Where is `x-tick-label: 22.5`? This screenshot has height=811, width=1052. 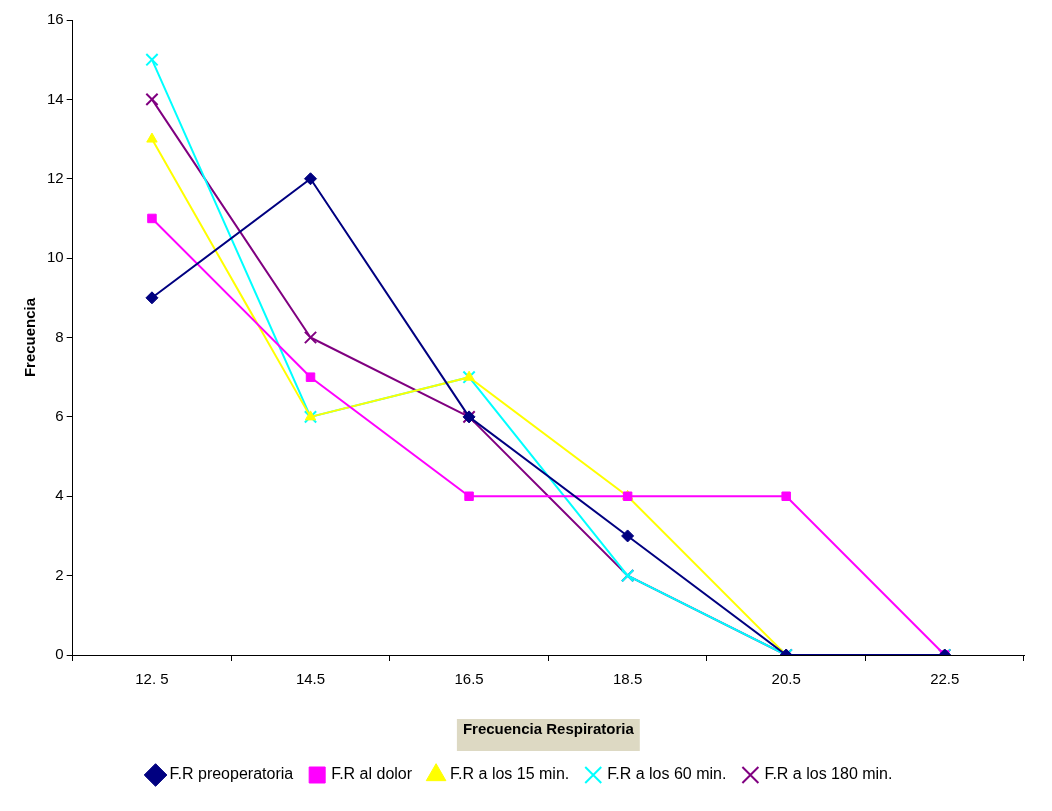
x-tick-label: 22.5 is located at coordinates (945, 679).